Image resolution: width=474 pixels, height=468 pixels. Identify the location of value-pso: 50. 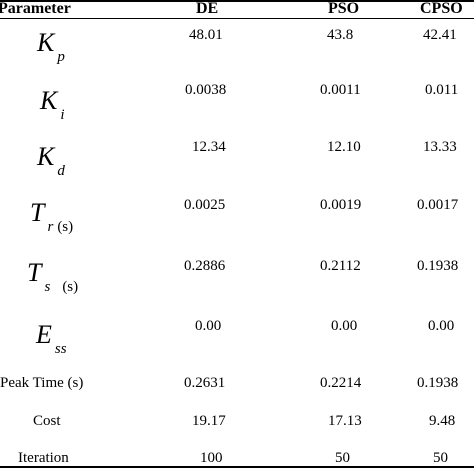
(342, 458).